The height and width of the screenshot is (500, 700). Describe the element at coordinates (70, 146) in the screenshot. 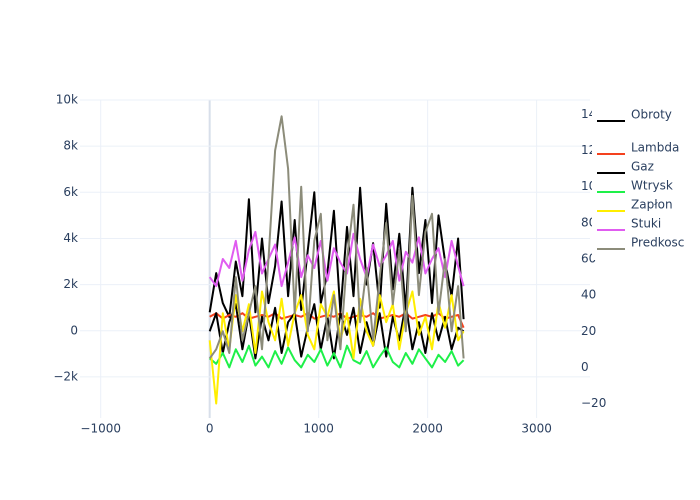

I see `y-tick-label: 8k` at that location.